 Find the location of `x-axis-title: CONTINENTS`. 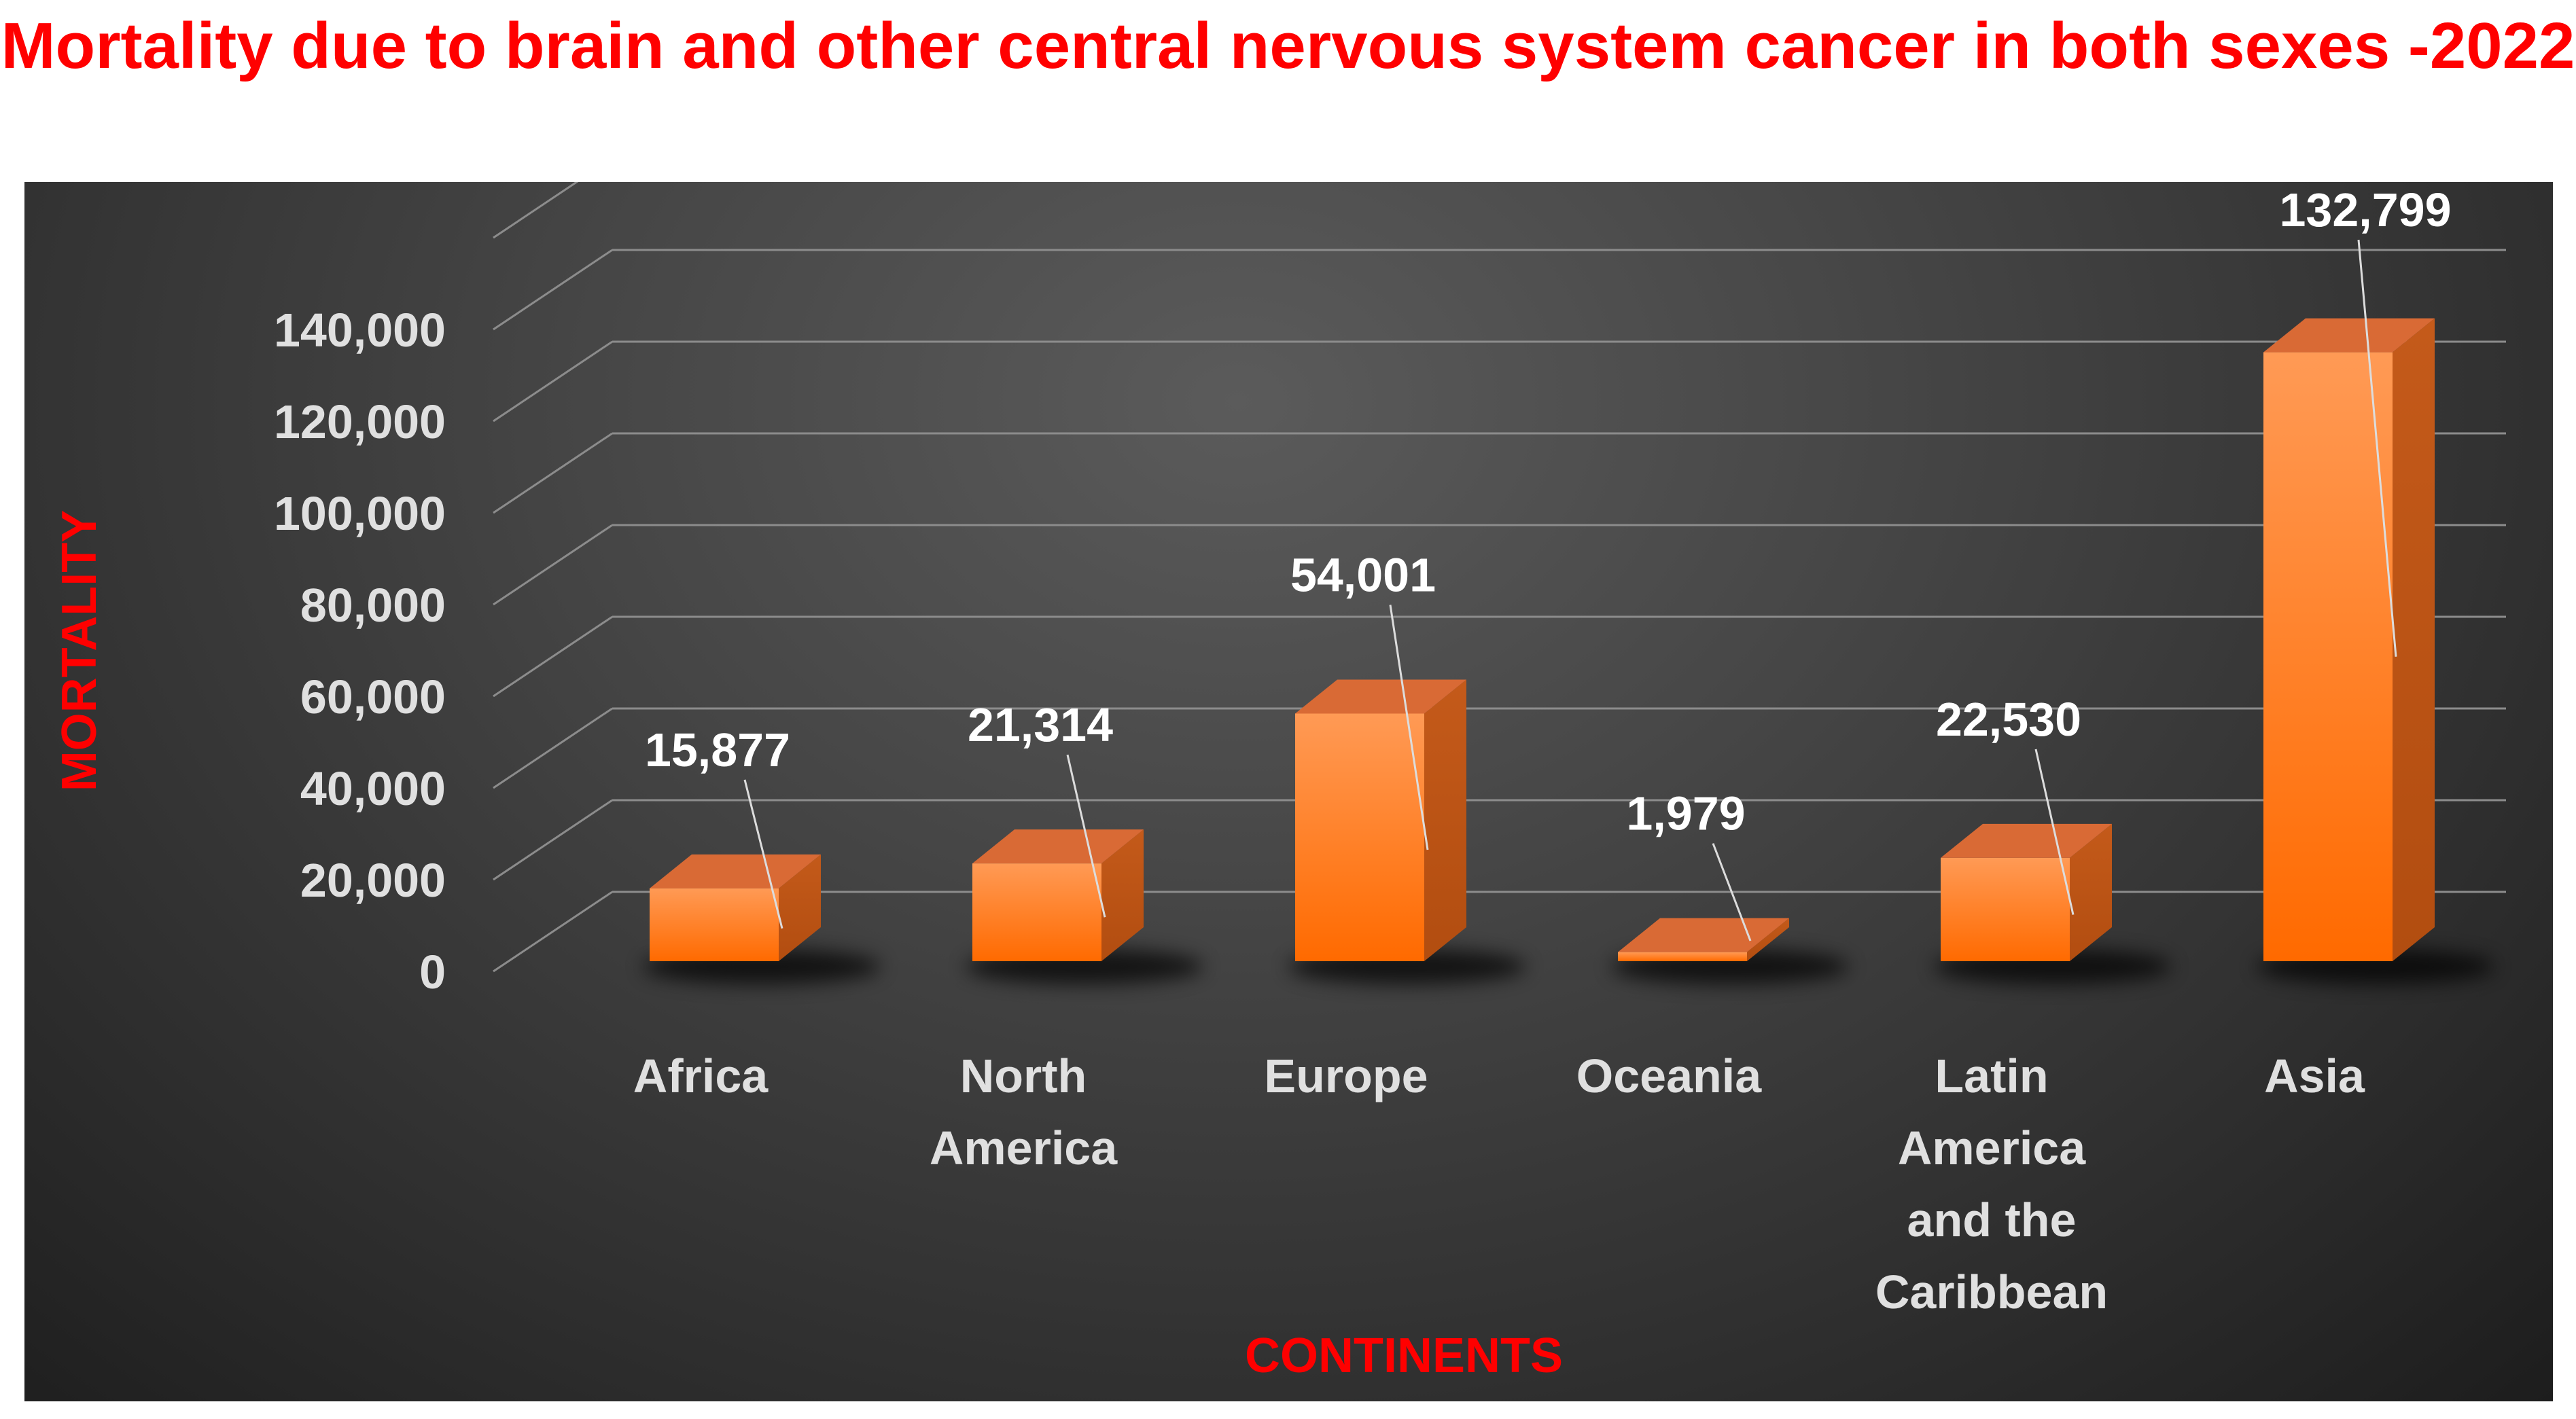

x-axis-title: CONTINENTS is located at coordinates (1404, 1356).